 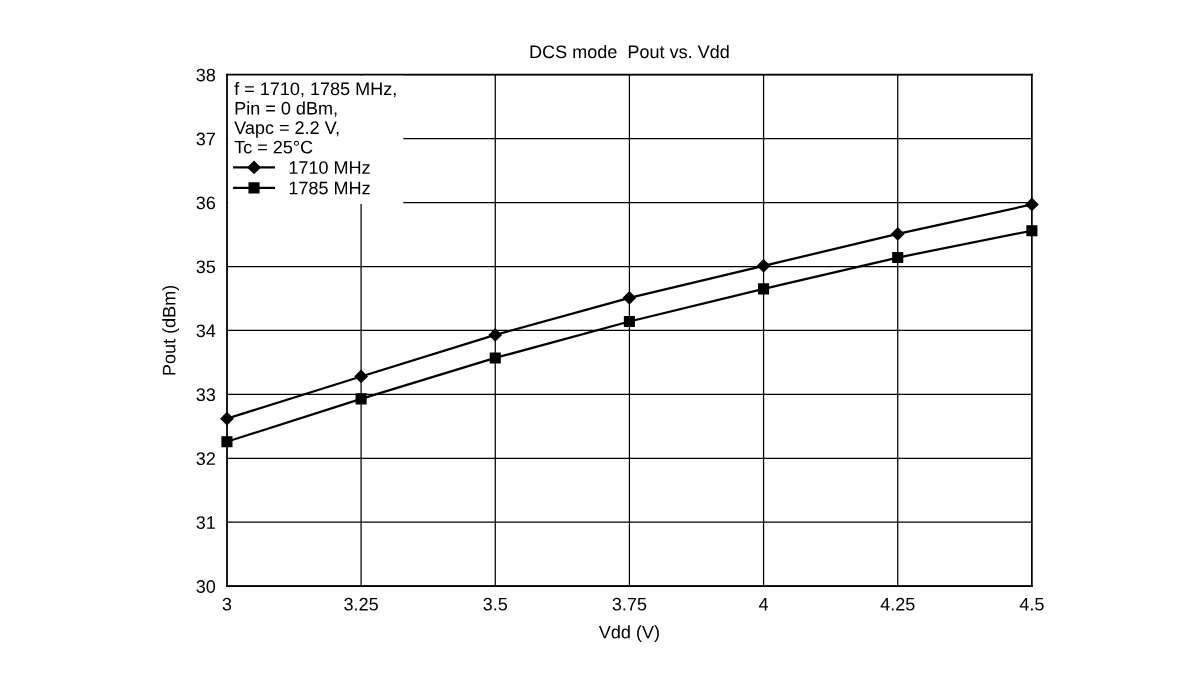 What do you see at coordinates (1031, 604) in the screenshot?
I see `x-tick-label: 4.5` at bounding box center [1031, 604].